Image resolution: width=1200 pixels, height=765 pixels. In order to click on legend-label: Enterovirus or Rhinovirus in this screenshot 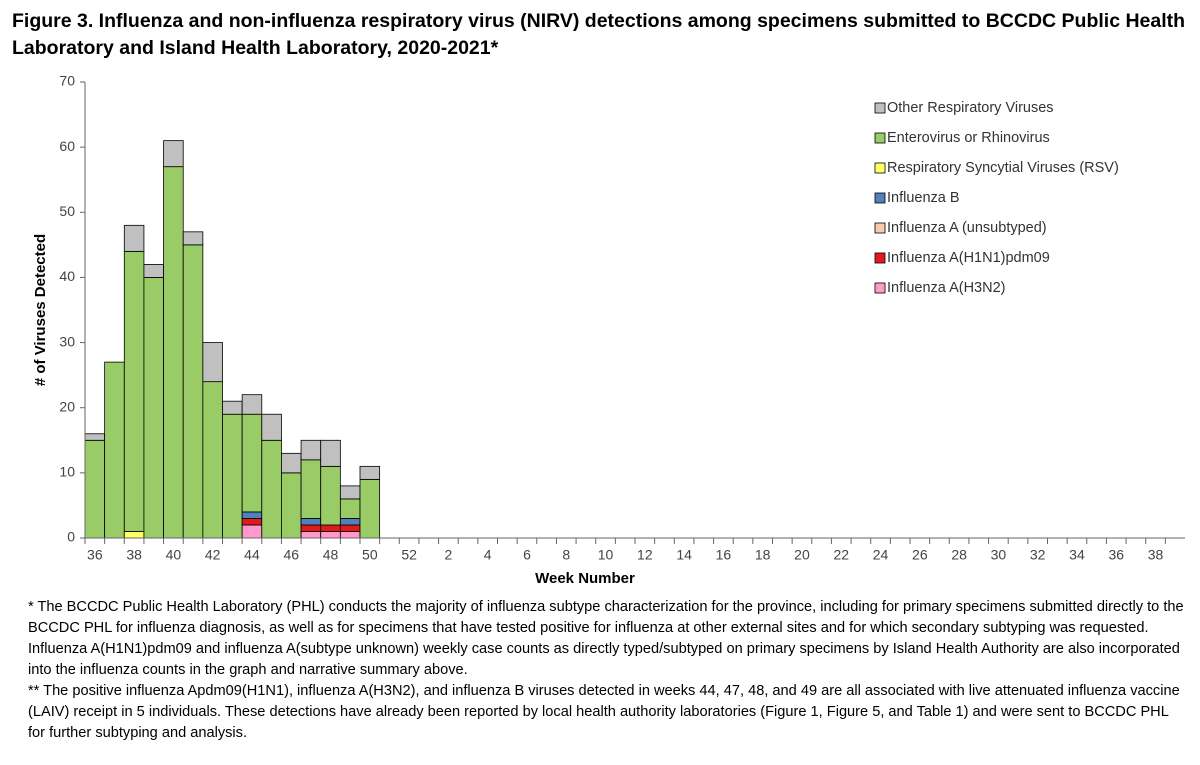, I will do `click(968, 138)`.